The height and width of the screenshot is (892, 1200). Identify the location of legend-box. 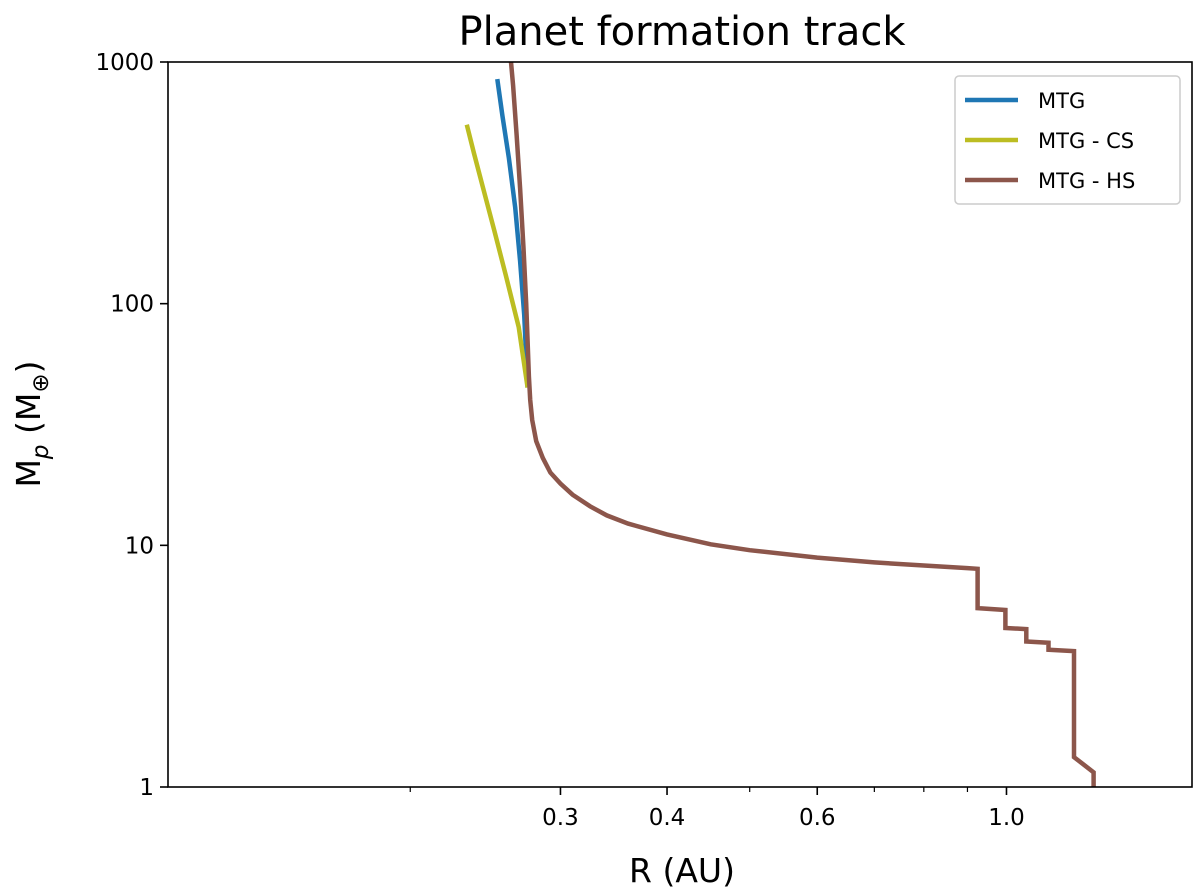
(1067, 140).